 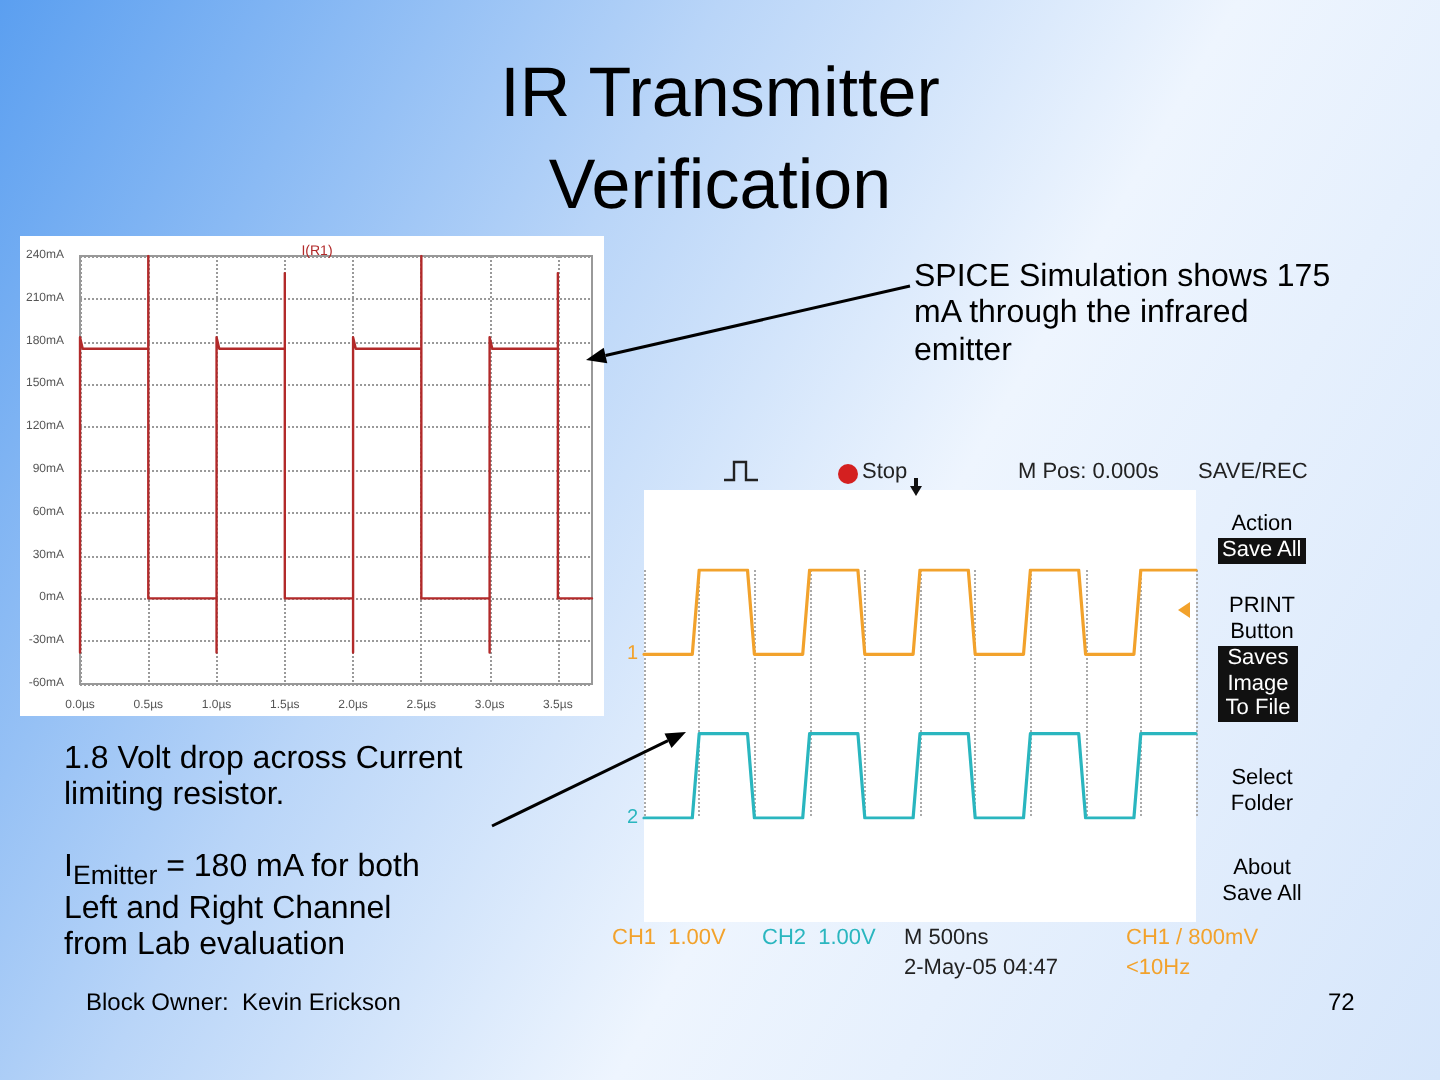 I want to click on text: Saves Image To File, so click(x=1258, y=684).